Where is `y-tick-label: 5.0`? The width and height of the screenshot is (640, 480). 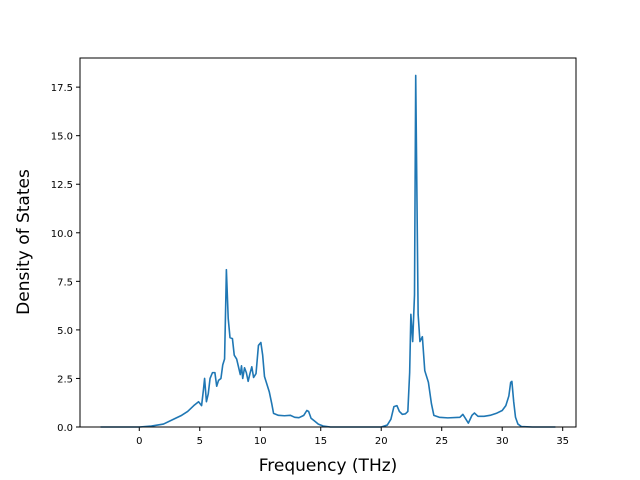 y-tick-label: 5.0 is located at coordinates (65, 331).